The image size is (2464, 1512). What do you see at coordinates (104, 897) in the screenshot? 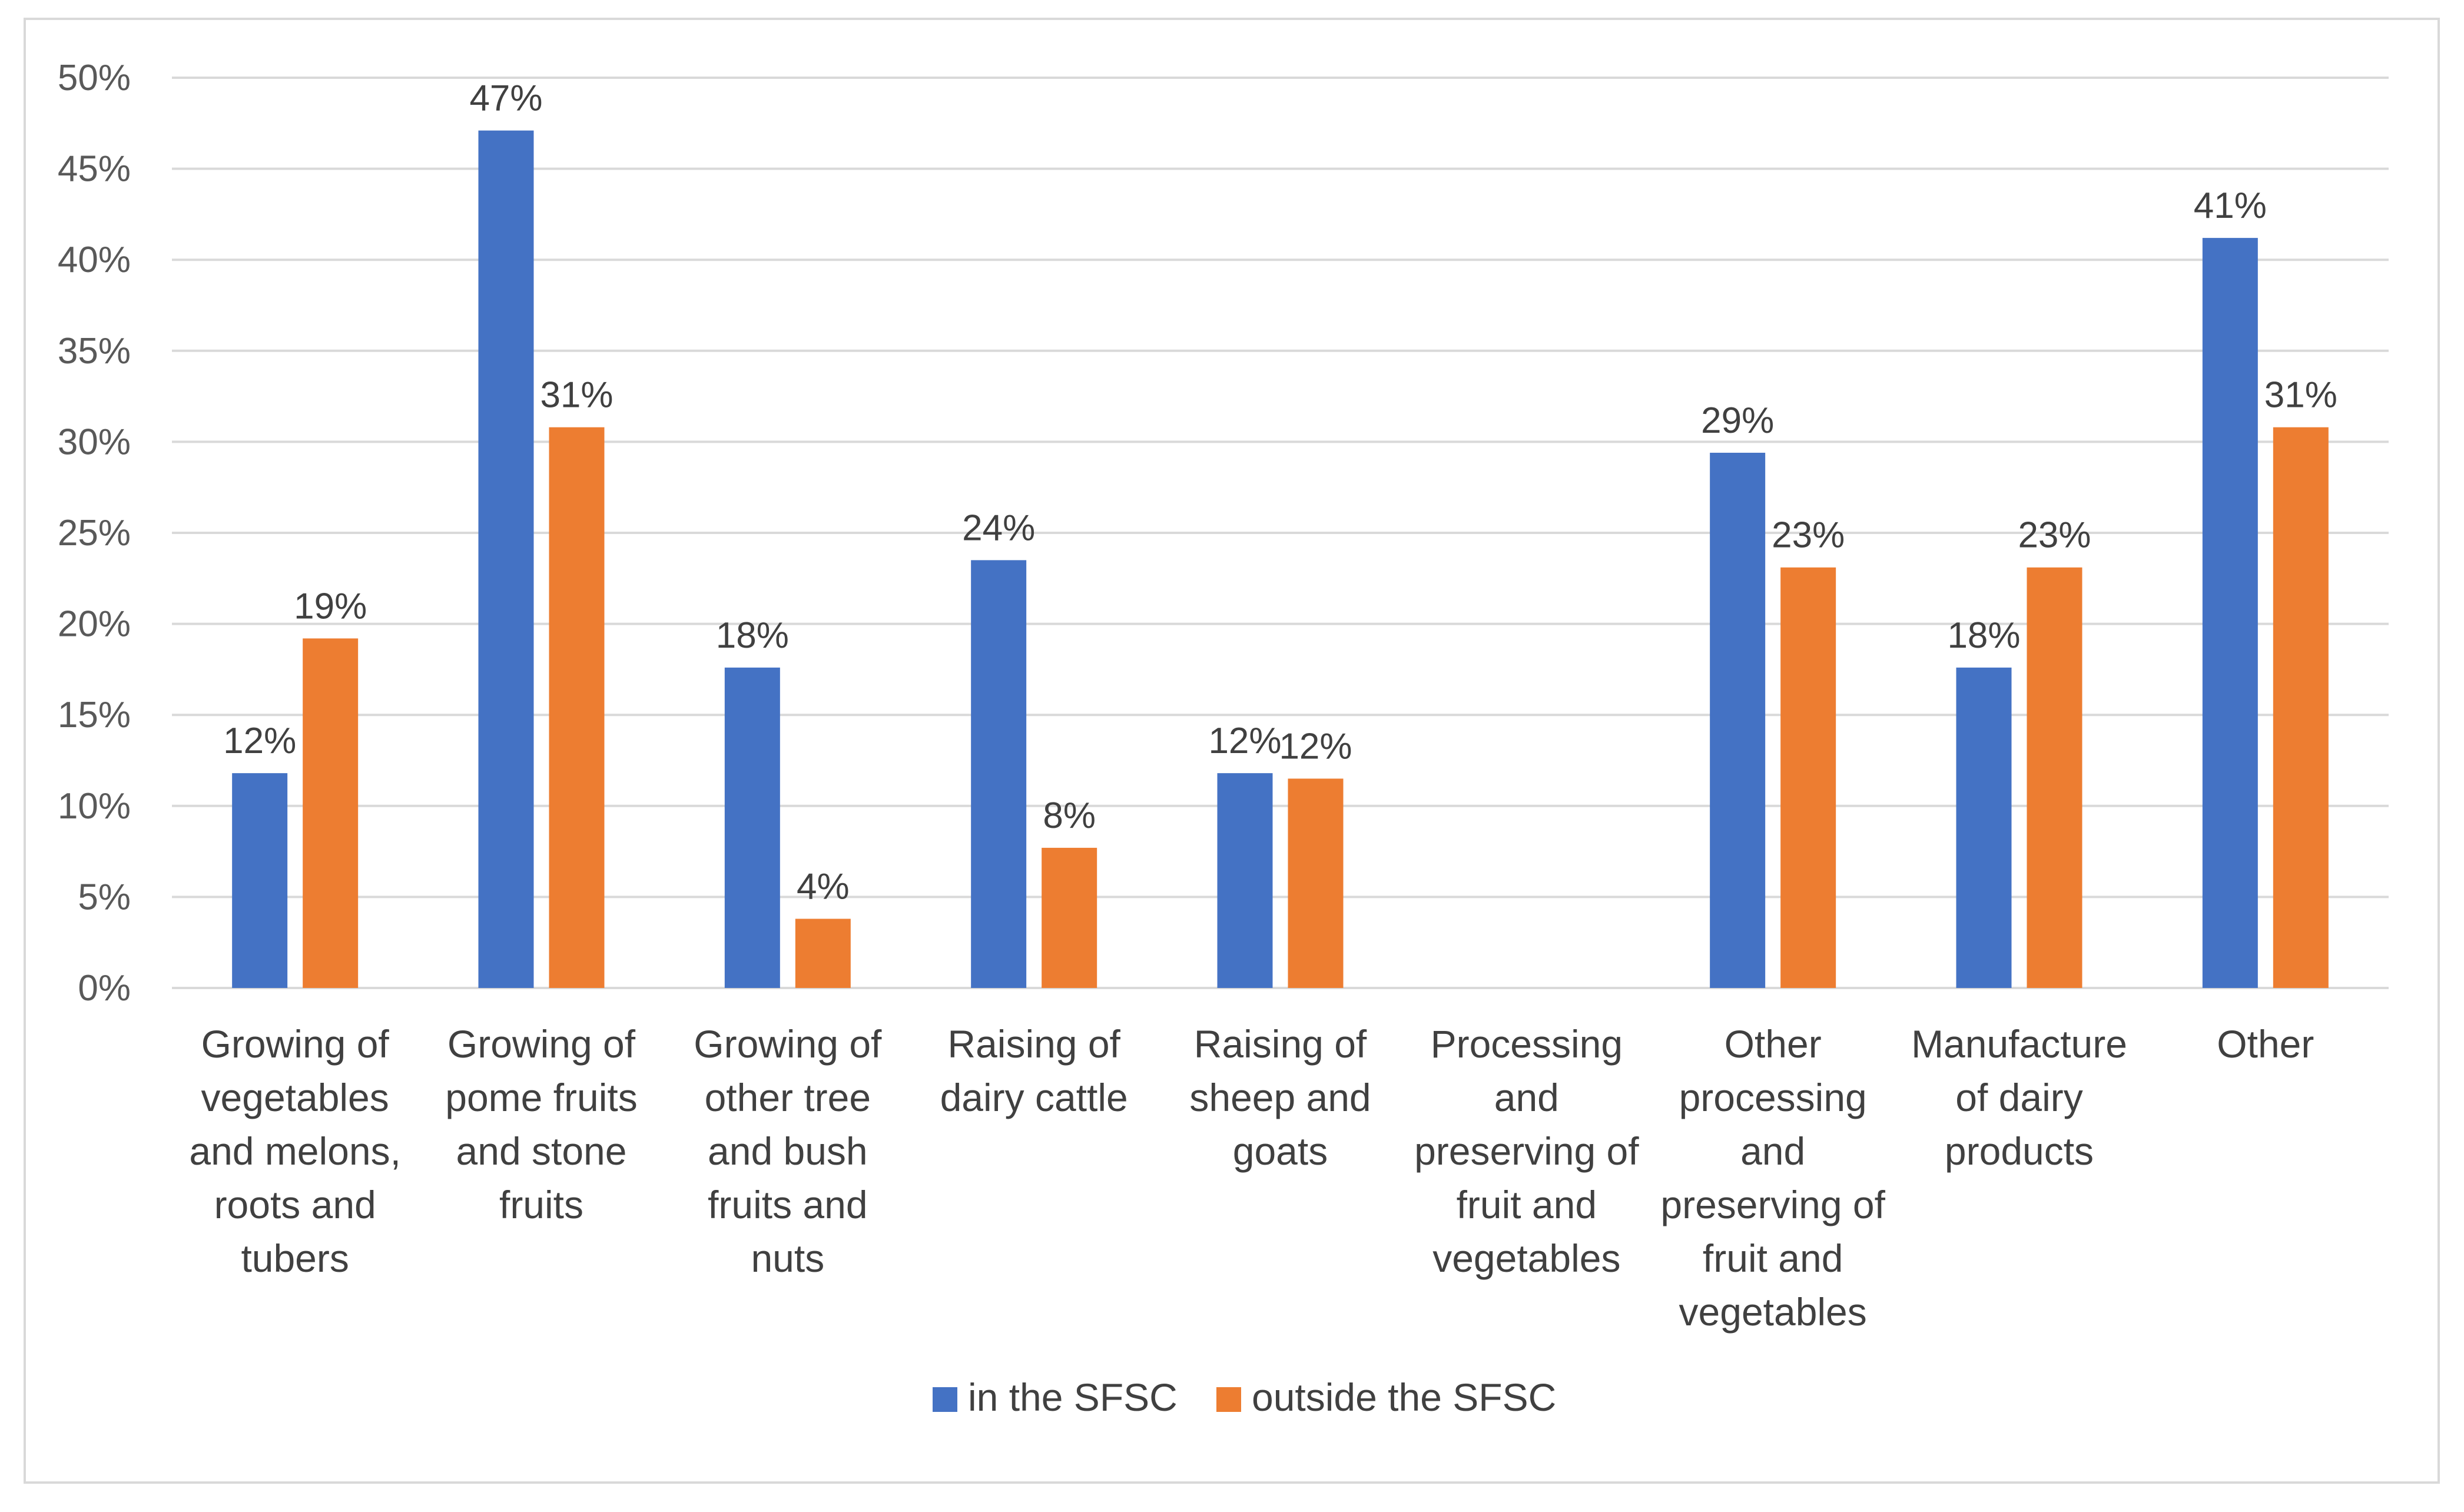
I see `y-tick-label: 5%` at bounding box center [104, 897].